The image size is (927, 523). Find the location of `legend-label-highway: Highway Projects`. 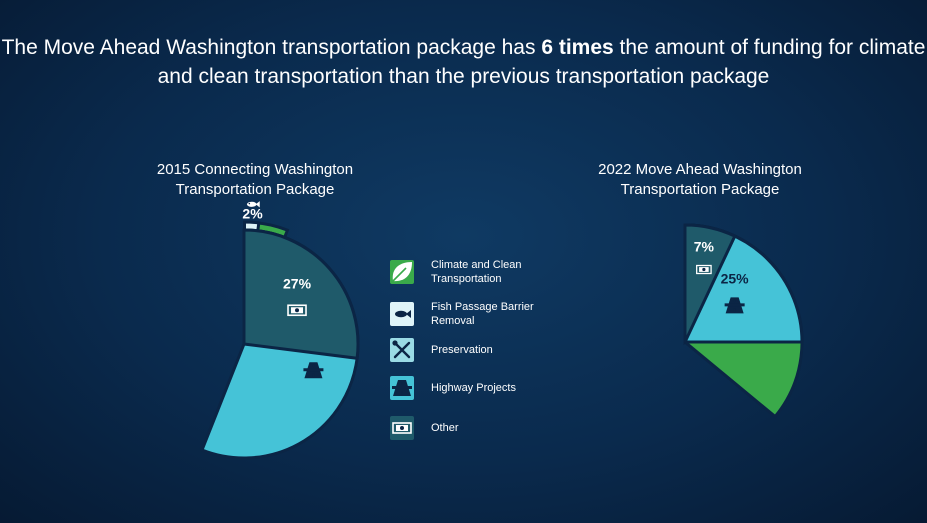

legend-label-highway: Highway Projects is located at coordinates (473, 388).